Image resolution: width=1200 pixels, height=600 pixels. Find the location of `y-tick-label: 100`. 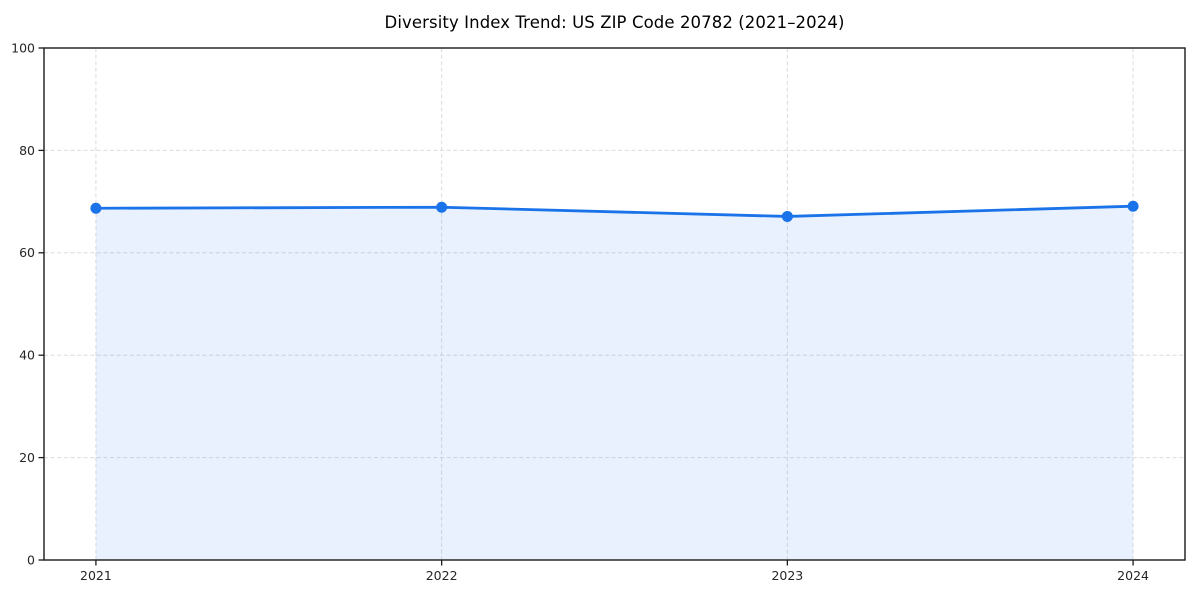

y-tick-label: 100 is located at coordinates (23, 47).